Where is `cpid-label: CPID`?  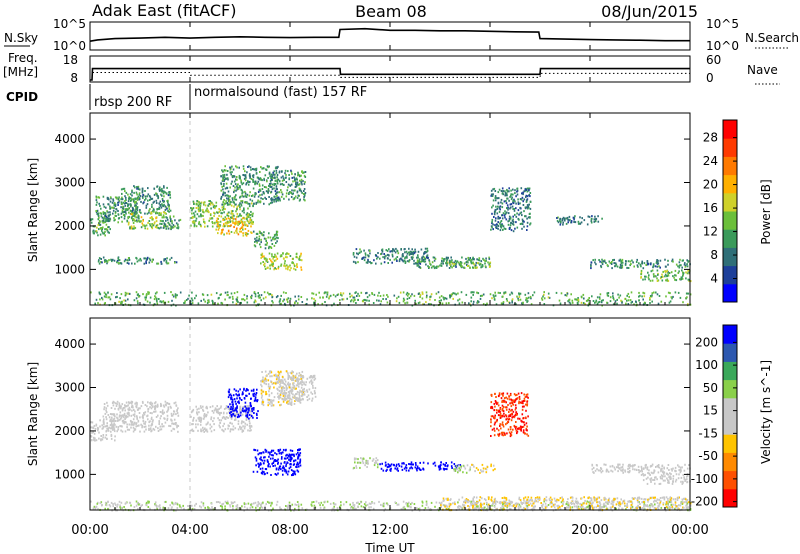 cpid-label: CPID is located at coordinates (22, 97).